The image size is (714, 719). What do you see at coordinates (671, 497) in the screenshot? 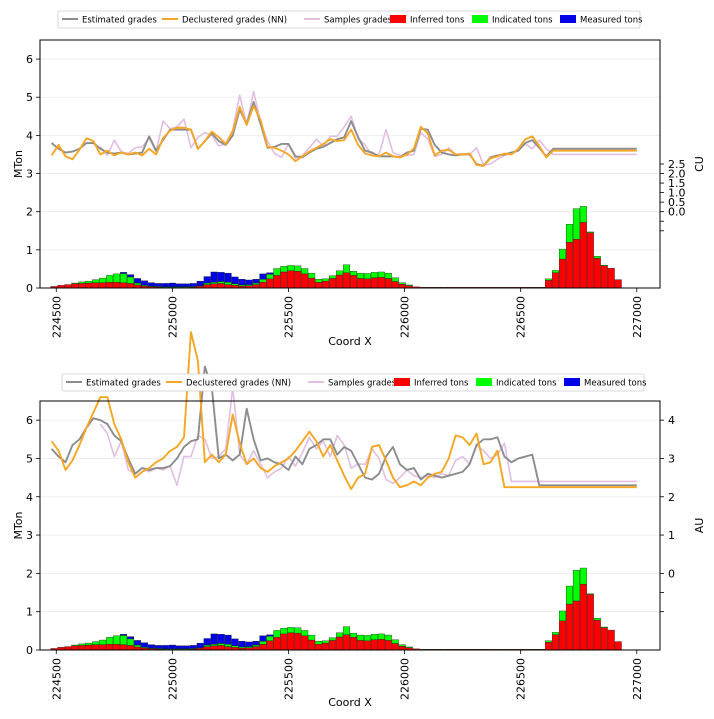
I see `y2-tick-label: 2` at bounding box center [671, 497].